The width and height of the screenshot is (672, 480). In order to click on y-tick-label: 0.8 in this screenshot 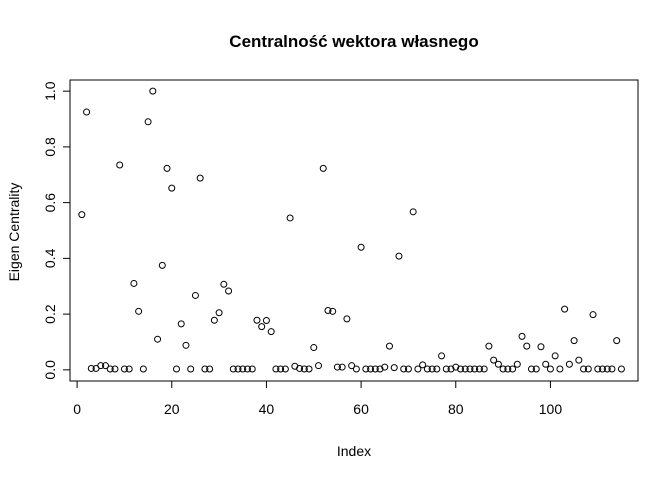, I will do `click(50, 147)`.